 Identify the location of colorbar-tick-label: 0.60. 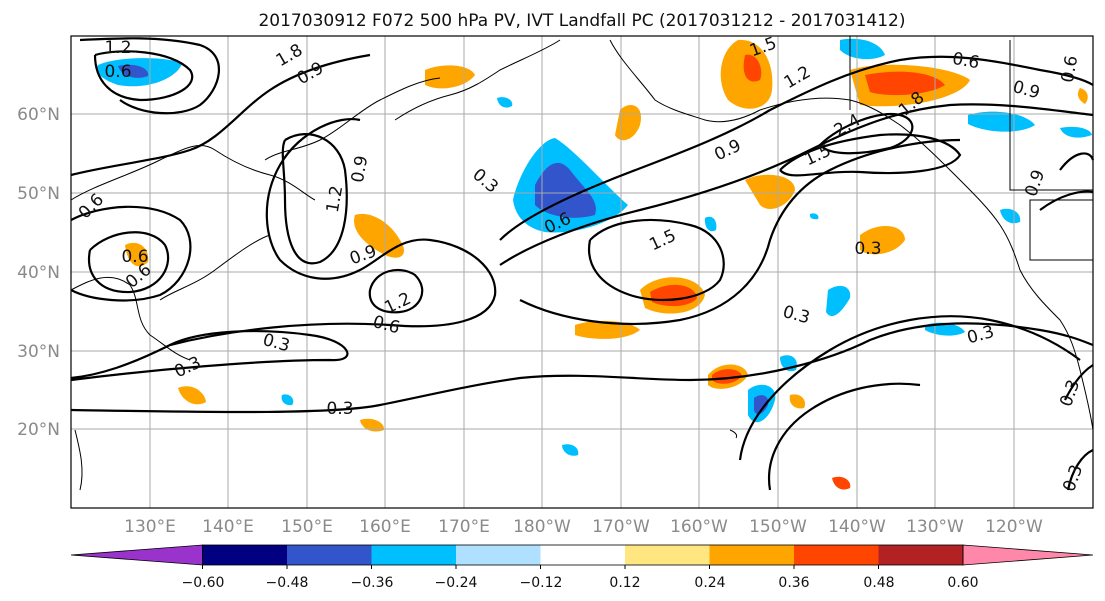
(962, 583).